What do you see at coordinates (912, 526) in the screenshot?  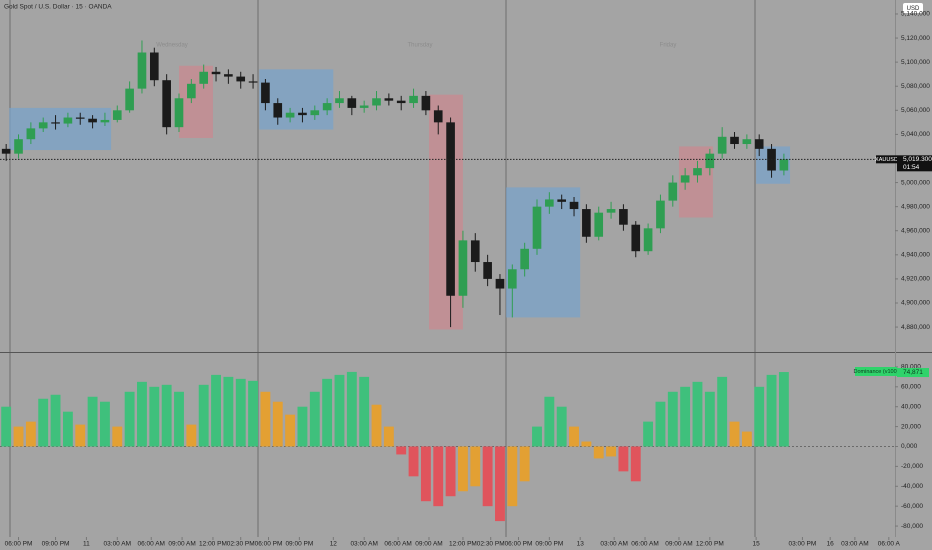 I see `y-tick-label: -80,000` at bounding box center [912, 526].